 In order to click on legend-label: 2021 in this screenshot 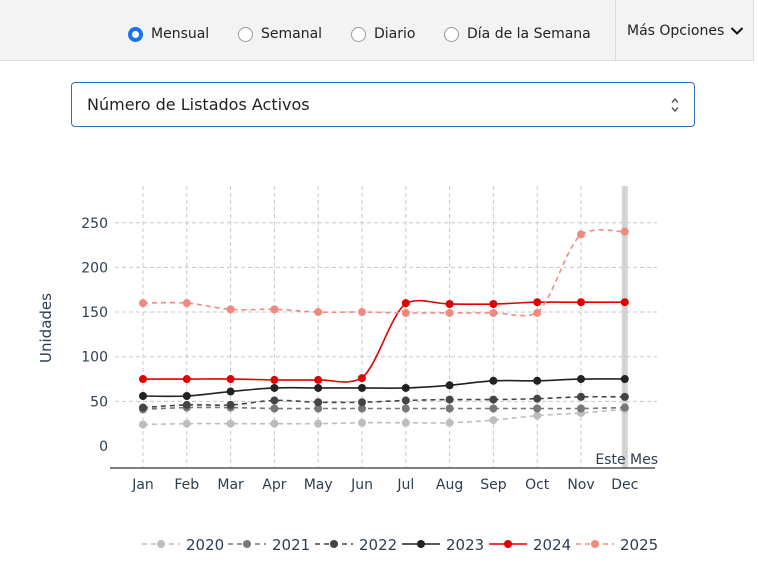, I will do `click(291, 545)`.